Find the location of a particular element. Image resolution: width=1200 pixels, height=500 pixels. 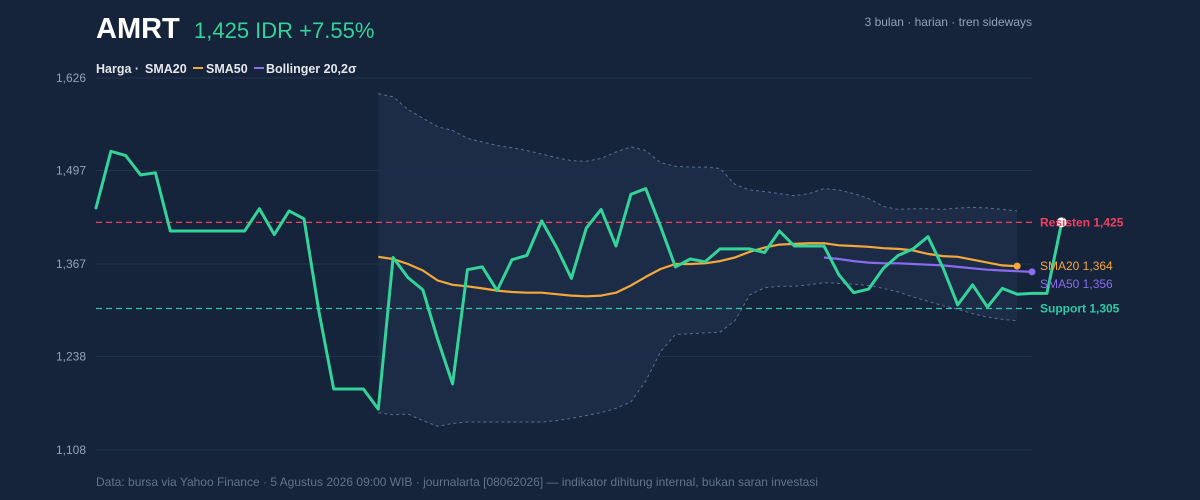

legend: Harga · SMA20 SMA50 Bollinger 20,2σ is located at coordinates (226, 69).